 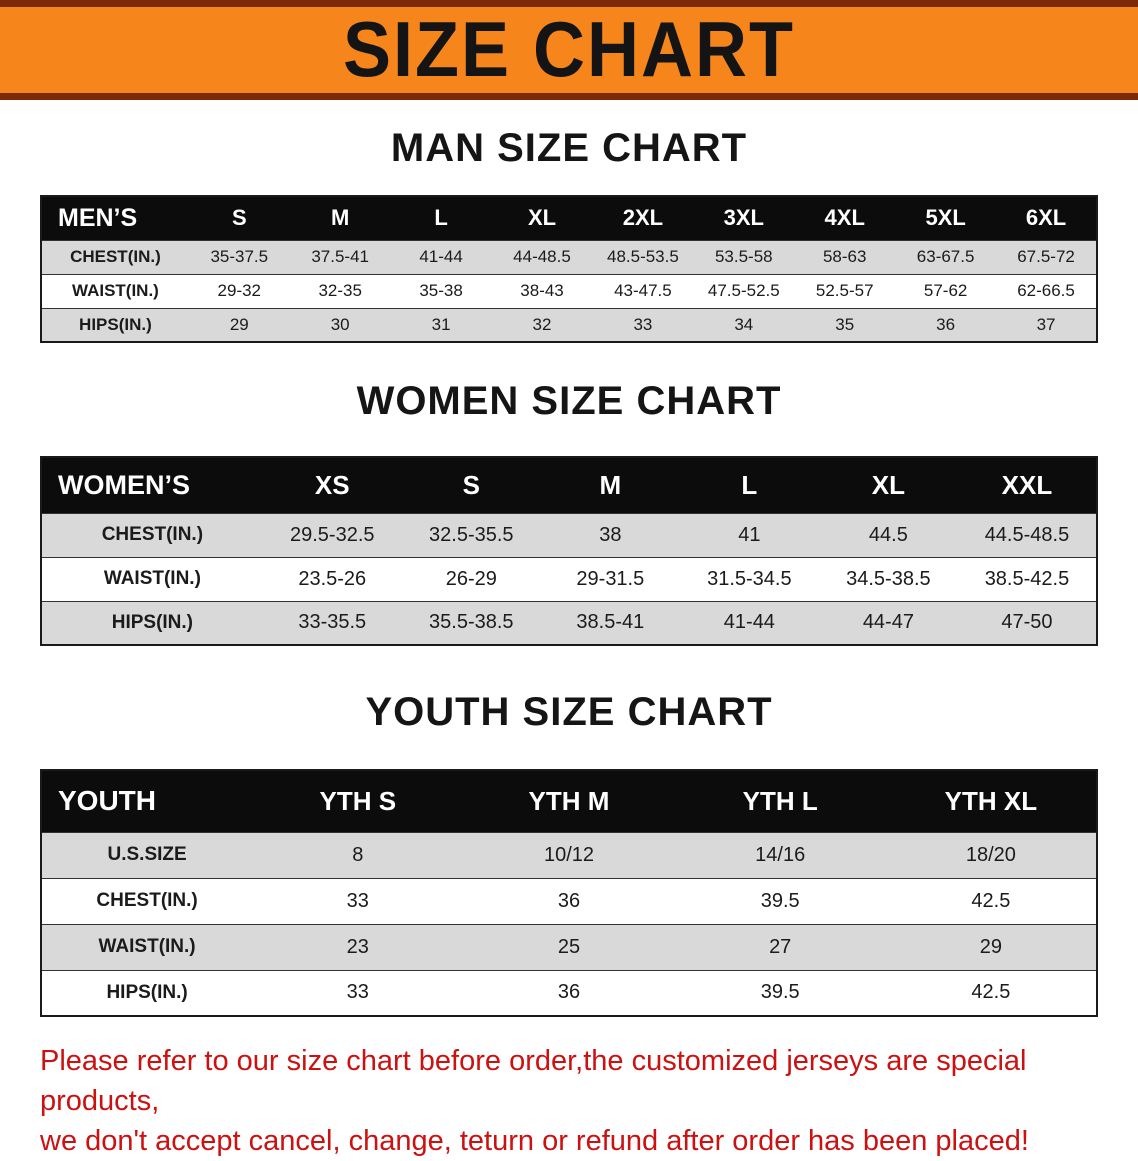 I want to click on size-column-header: YTH XL, so click(x=991, y=801).